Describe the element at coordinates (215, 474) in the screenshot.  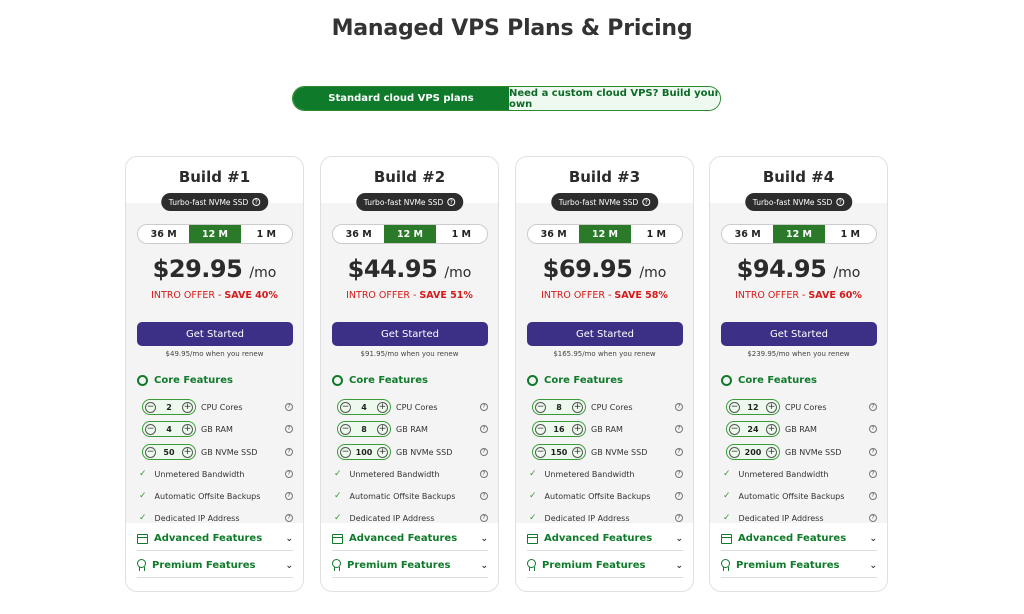
I see `bandwidth-row: ✓ Unmetered Bandwidth ?` at that location.